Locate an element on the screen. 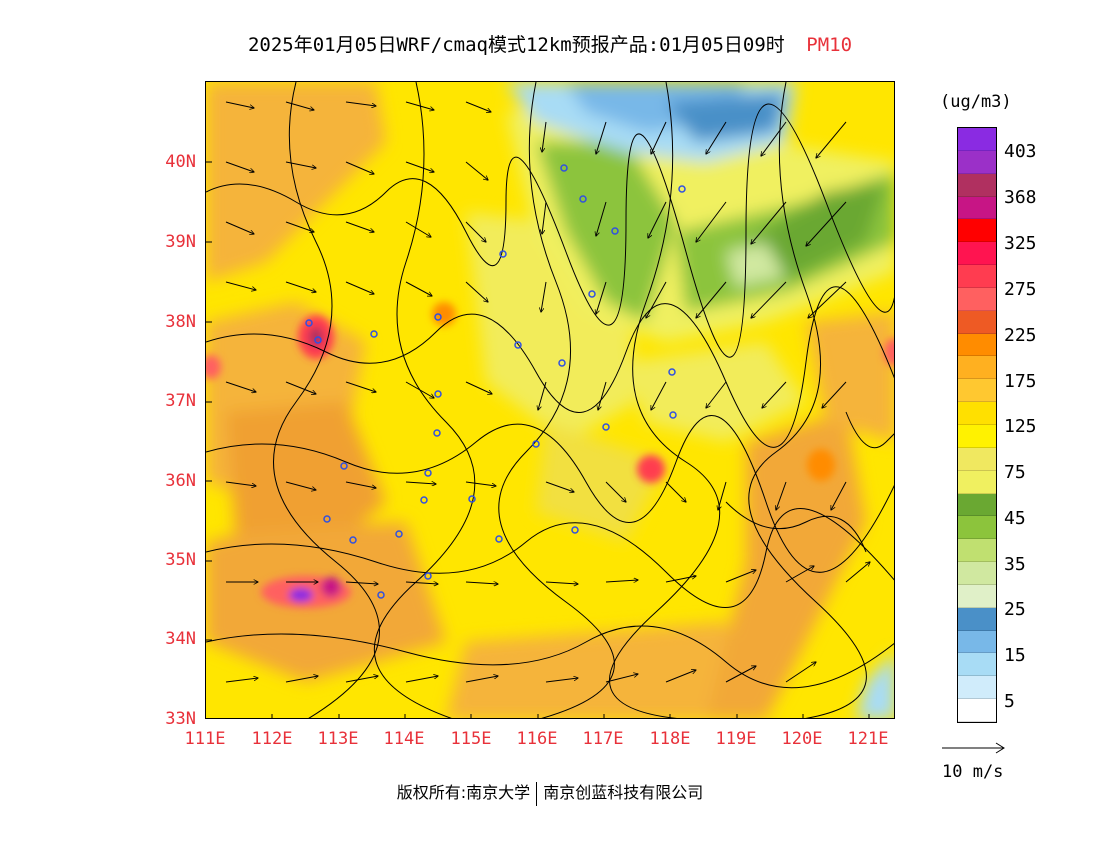  legend-label: 403 is located at coordinates (1020, 151).